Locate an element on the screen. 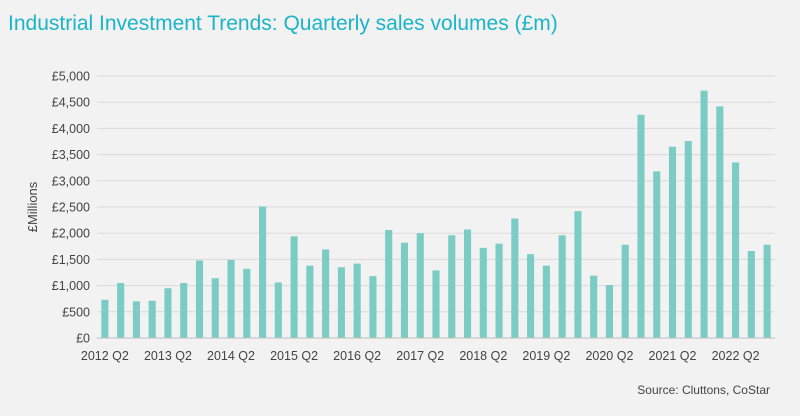  bar-2014-q2 is located at coordinates (231, 298).